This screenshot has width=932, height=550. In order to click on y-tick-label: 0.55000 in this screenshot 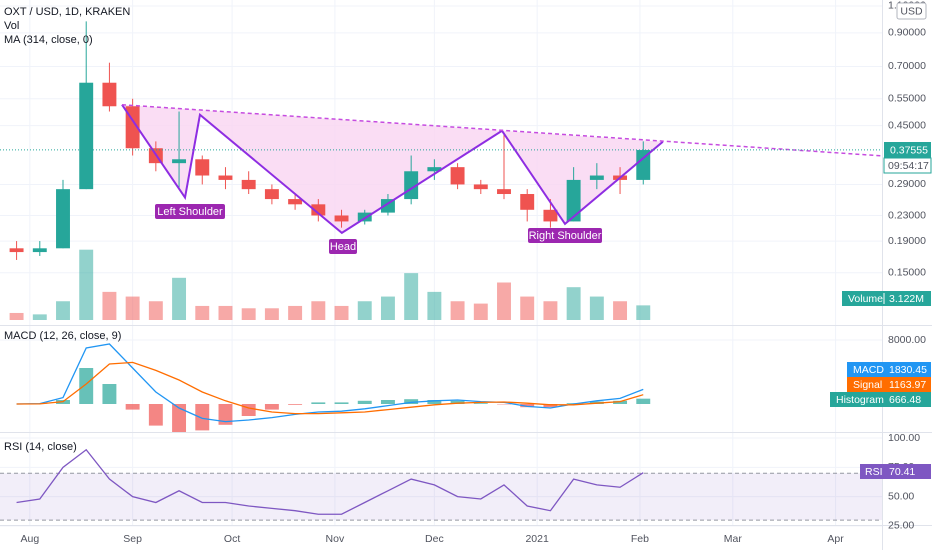, I will do `click(907, 99)`.